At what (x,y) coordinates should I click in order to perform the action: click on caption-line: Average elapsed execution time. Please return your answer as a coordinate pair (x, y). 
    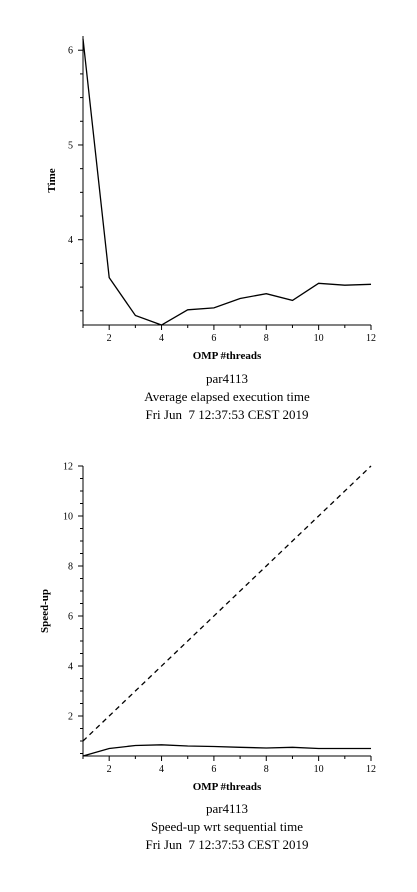
    Looking at the image, I should click on (227, 396).